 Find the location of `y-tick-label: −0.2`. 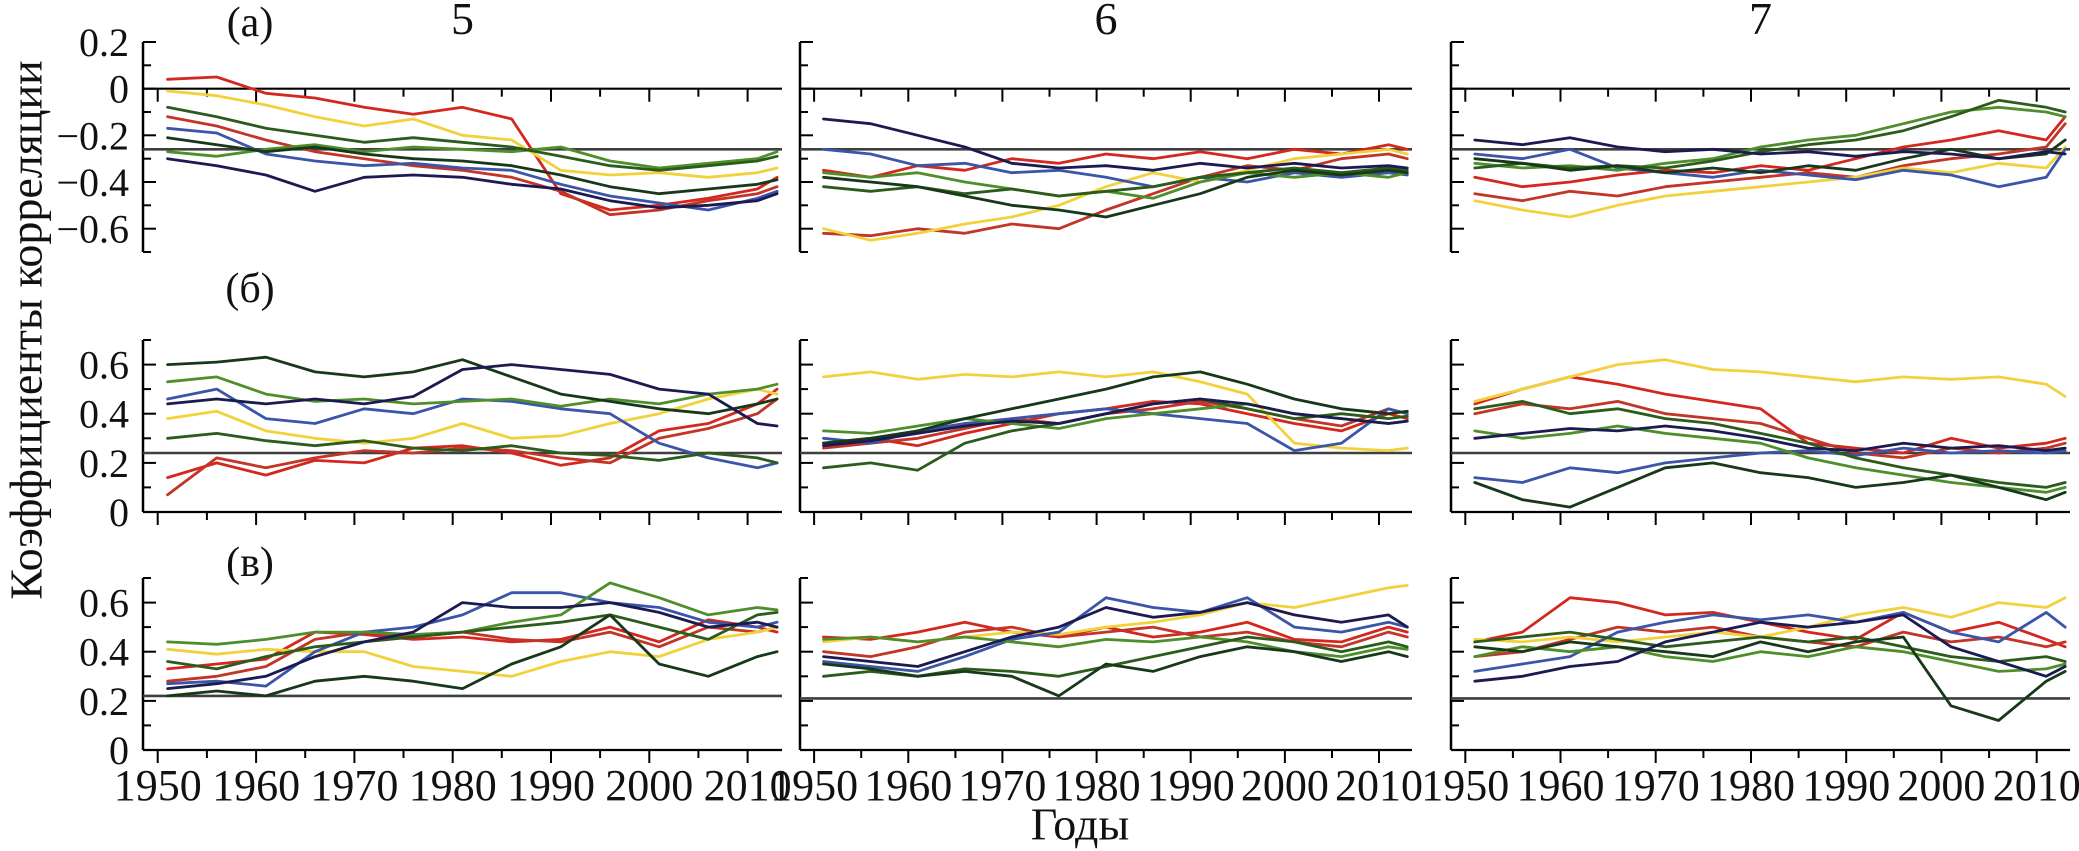

y-tick-label: −0.2 is located at coordinates (92, 135).